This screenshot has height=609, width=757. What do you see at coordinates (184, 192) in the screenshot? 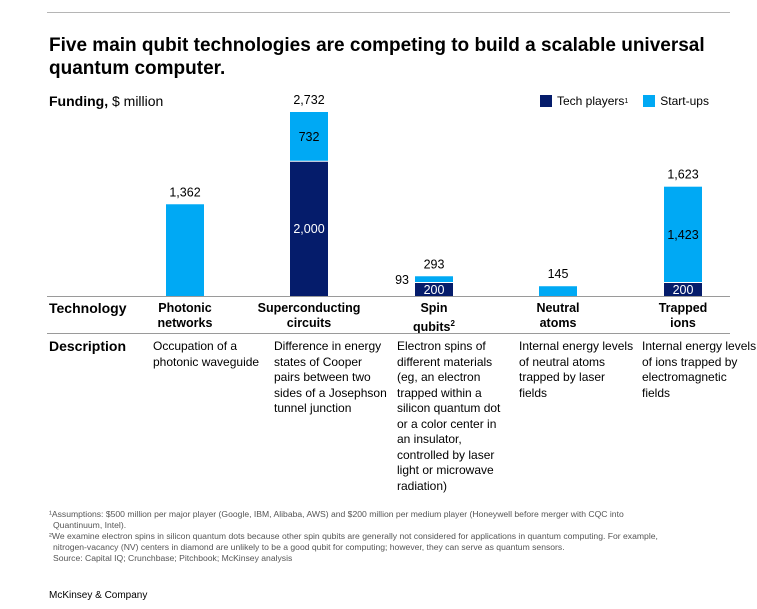
I see `label-total-0: 1,362` at bounding box center [184, 192].